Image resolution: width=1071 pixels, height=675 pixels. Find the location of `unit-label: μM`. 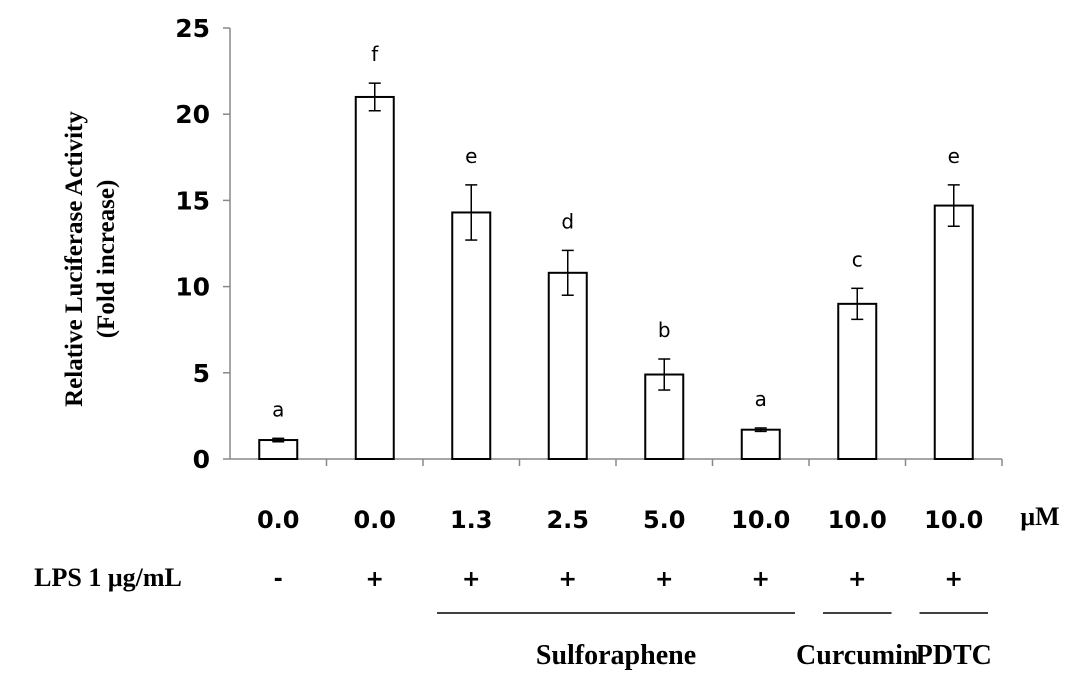

unit-label: μM is located at coordinates (1039, 516).